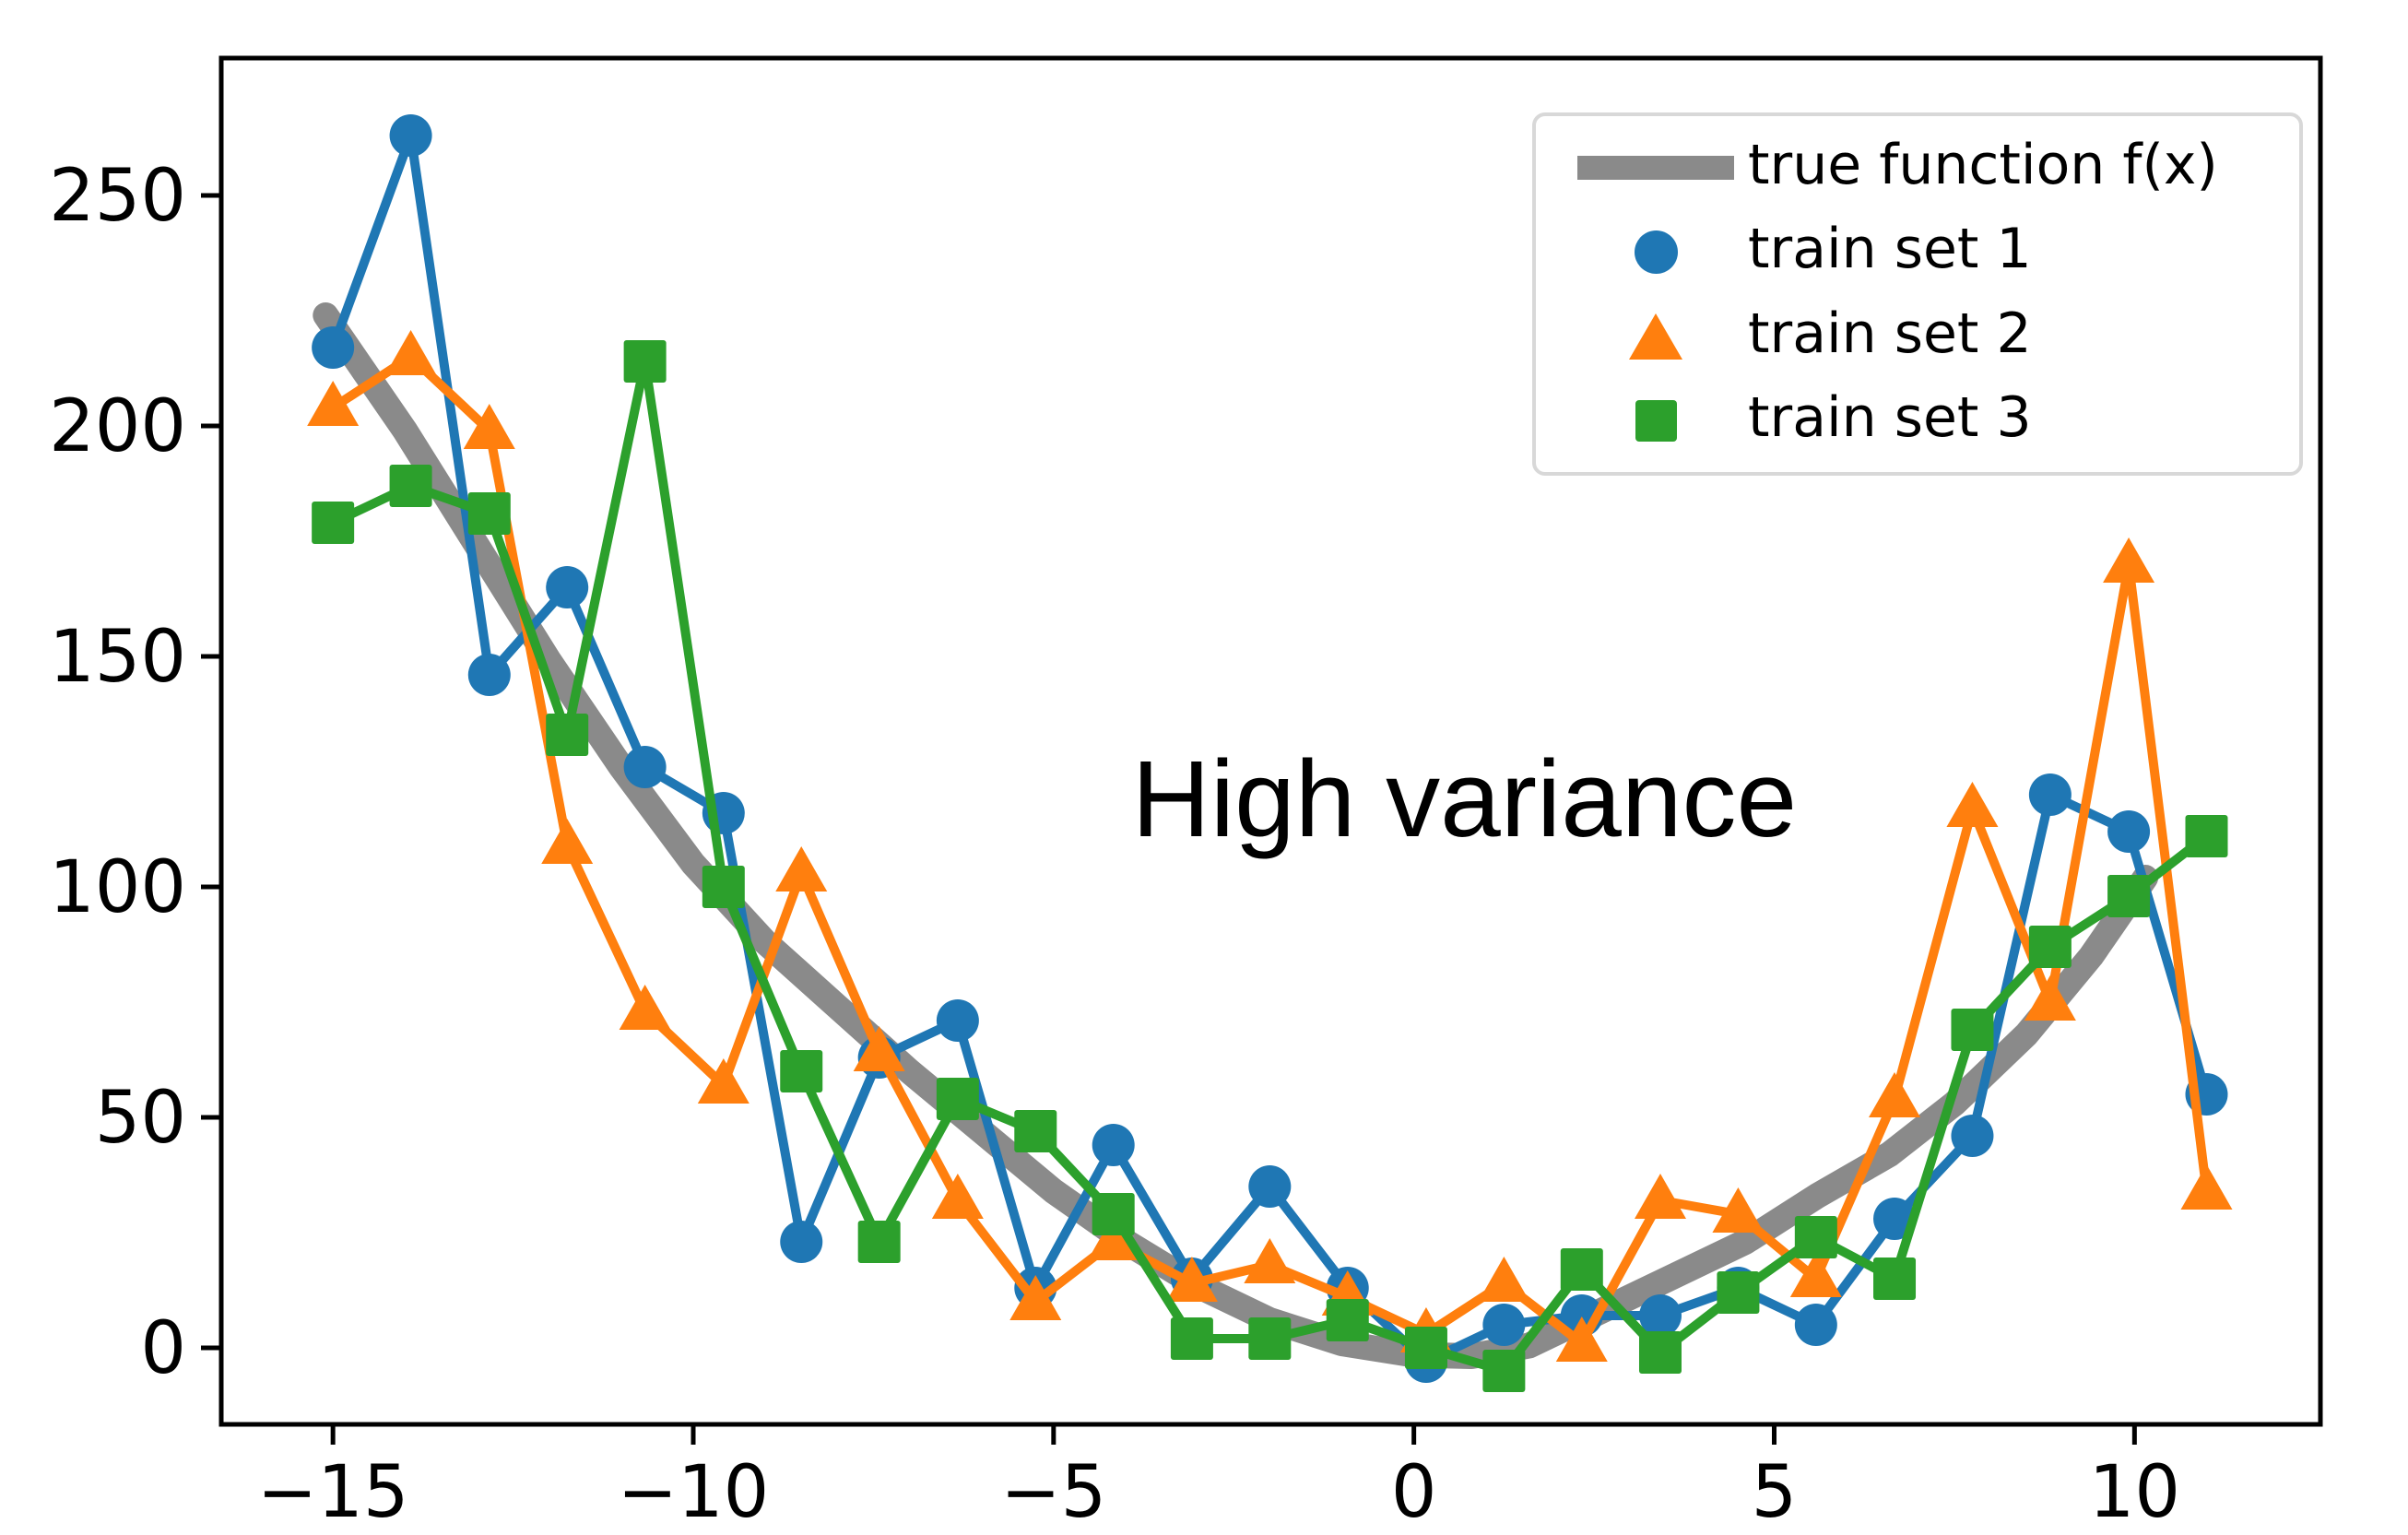 This screenshot has height=1535, width=2408. I want to click on legend-label: train set 2, so click(1890, 333).